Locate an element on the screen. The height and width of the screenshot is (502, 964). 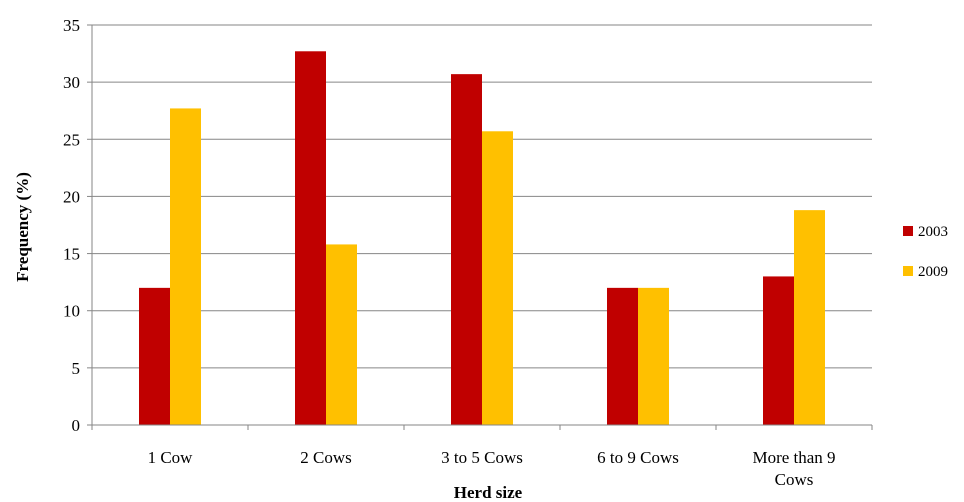
x-tick-label: 3 to 5 Cows is located at coordinates (482, 457).